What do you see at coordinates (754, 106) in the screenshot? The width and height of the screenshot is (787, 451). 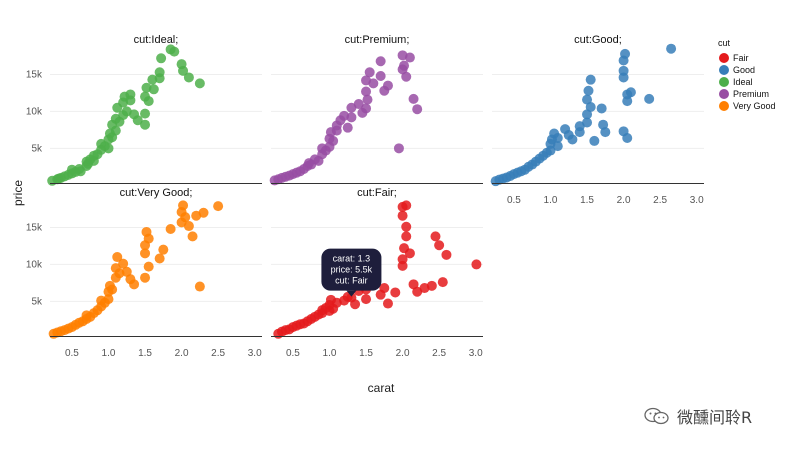 I see `legend-label: Very Good` at bounding box center [754, 106].